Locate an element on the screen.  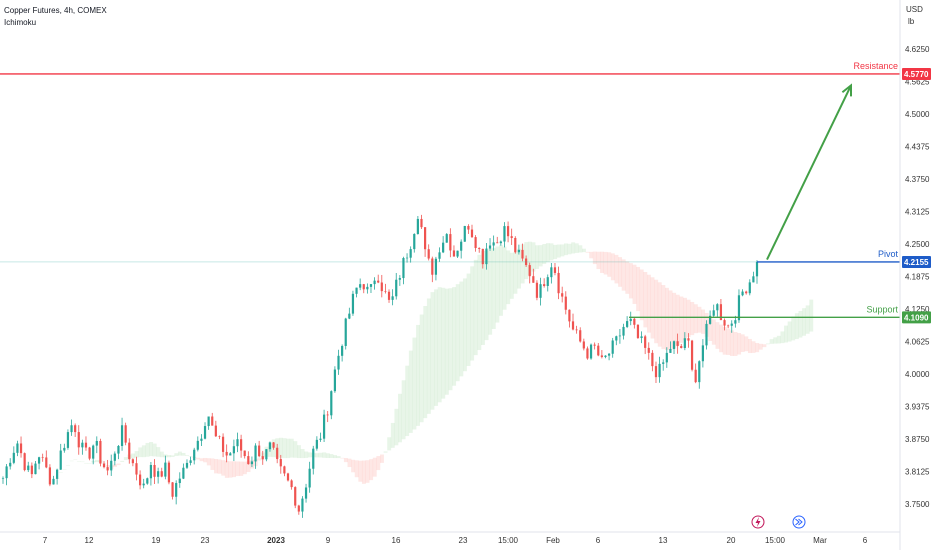
fast-forward-icon is located at coordinates (799, 522).